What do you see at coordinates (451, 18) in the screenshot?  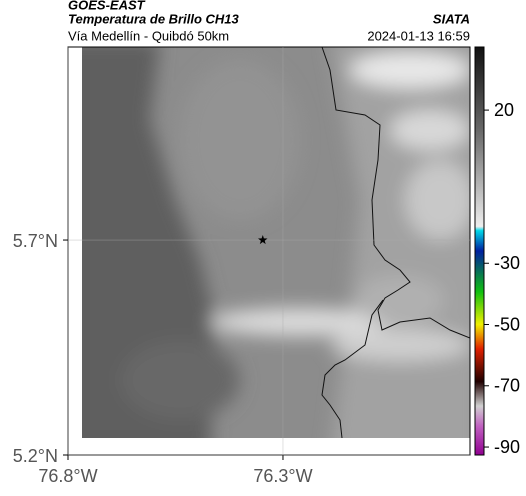 I see `agency: SIATA` at bounding box center [451, 18].